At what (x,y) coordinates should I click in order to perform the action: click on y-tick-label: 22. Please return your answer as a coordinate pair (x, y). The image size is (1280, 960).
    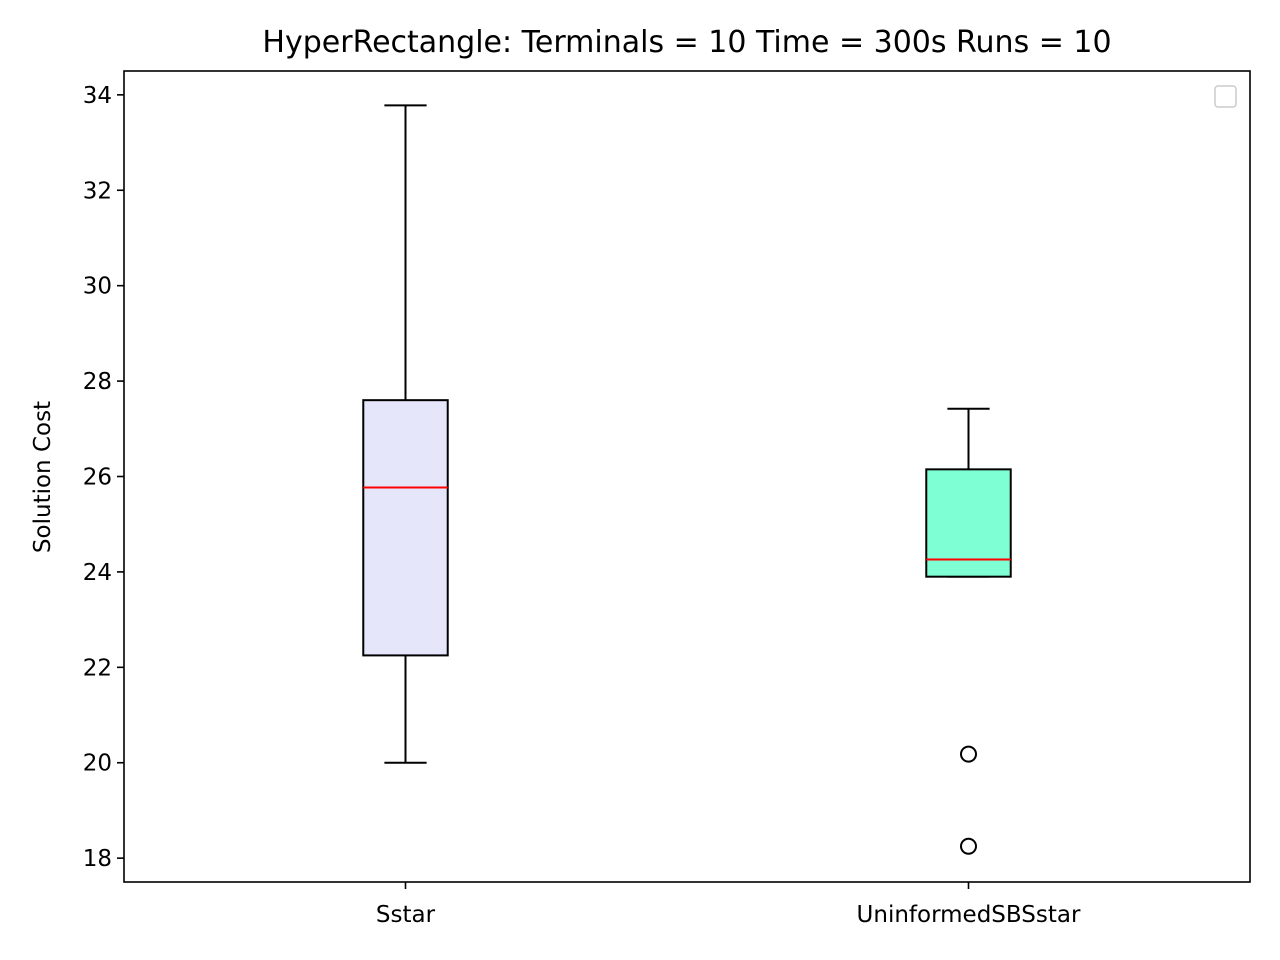
    Looking at the image, I should click on (97, 668).